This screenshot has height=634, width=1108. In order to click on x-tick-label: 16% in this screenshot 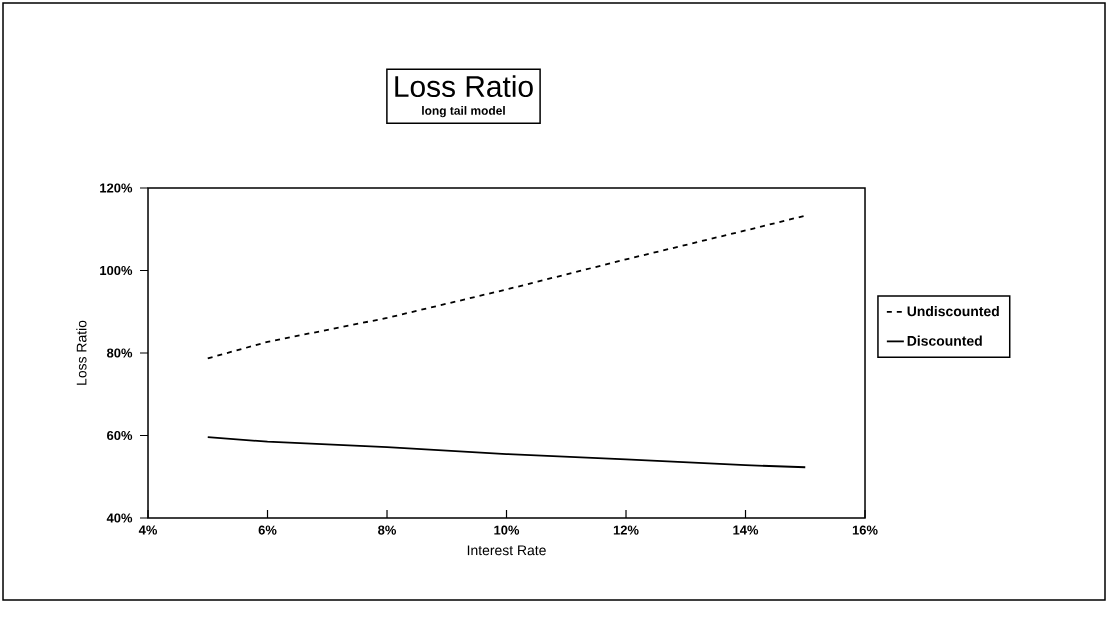, I will do `click(865, 530)`.